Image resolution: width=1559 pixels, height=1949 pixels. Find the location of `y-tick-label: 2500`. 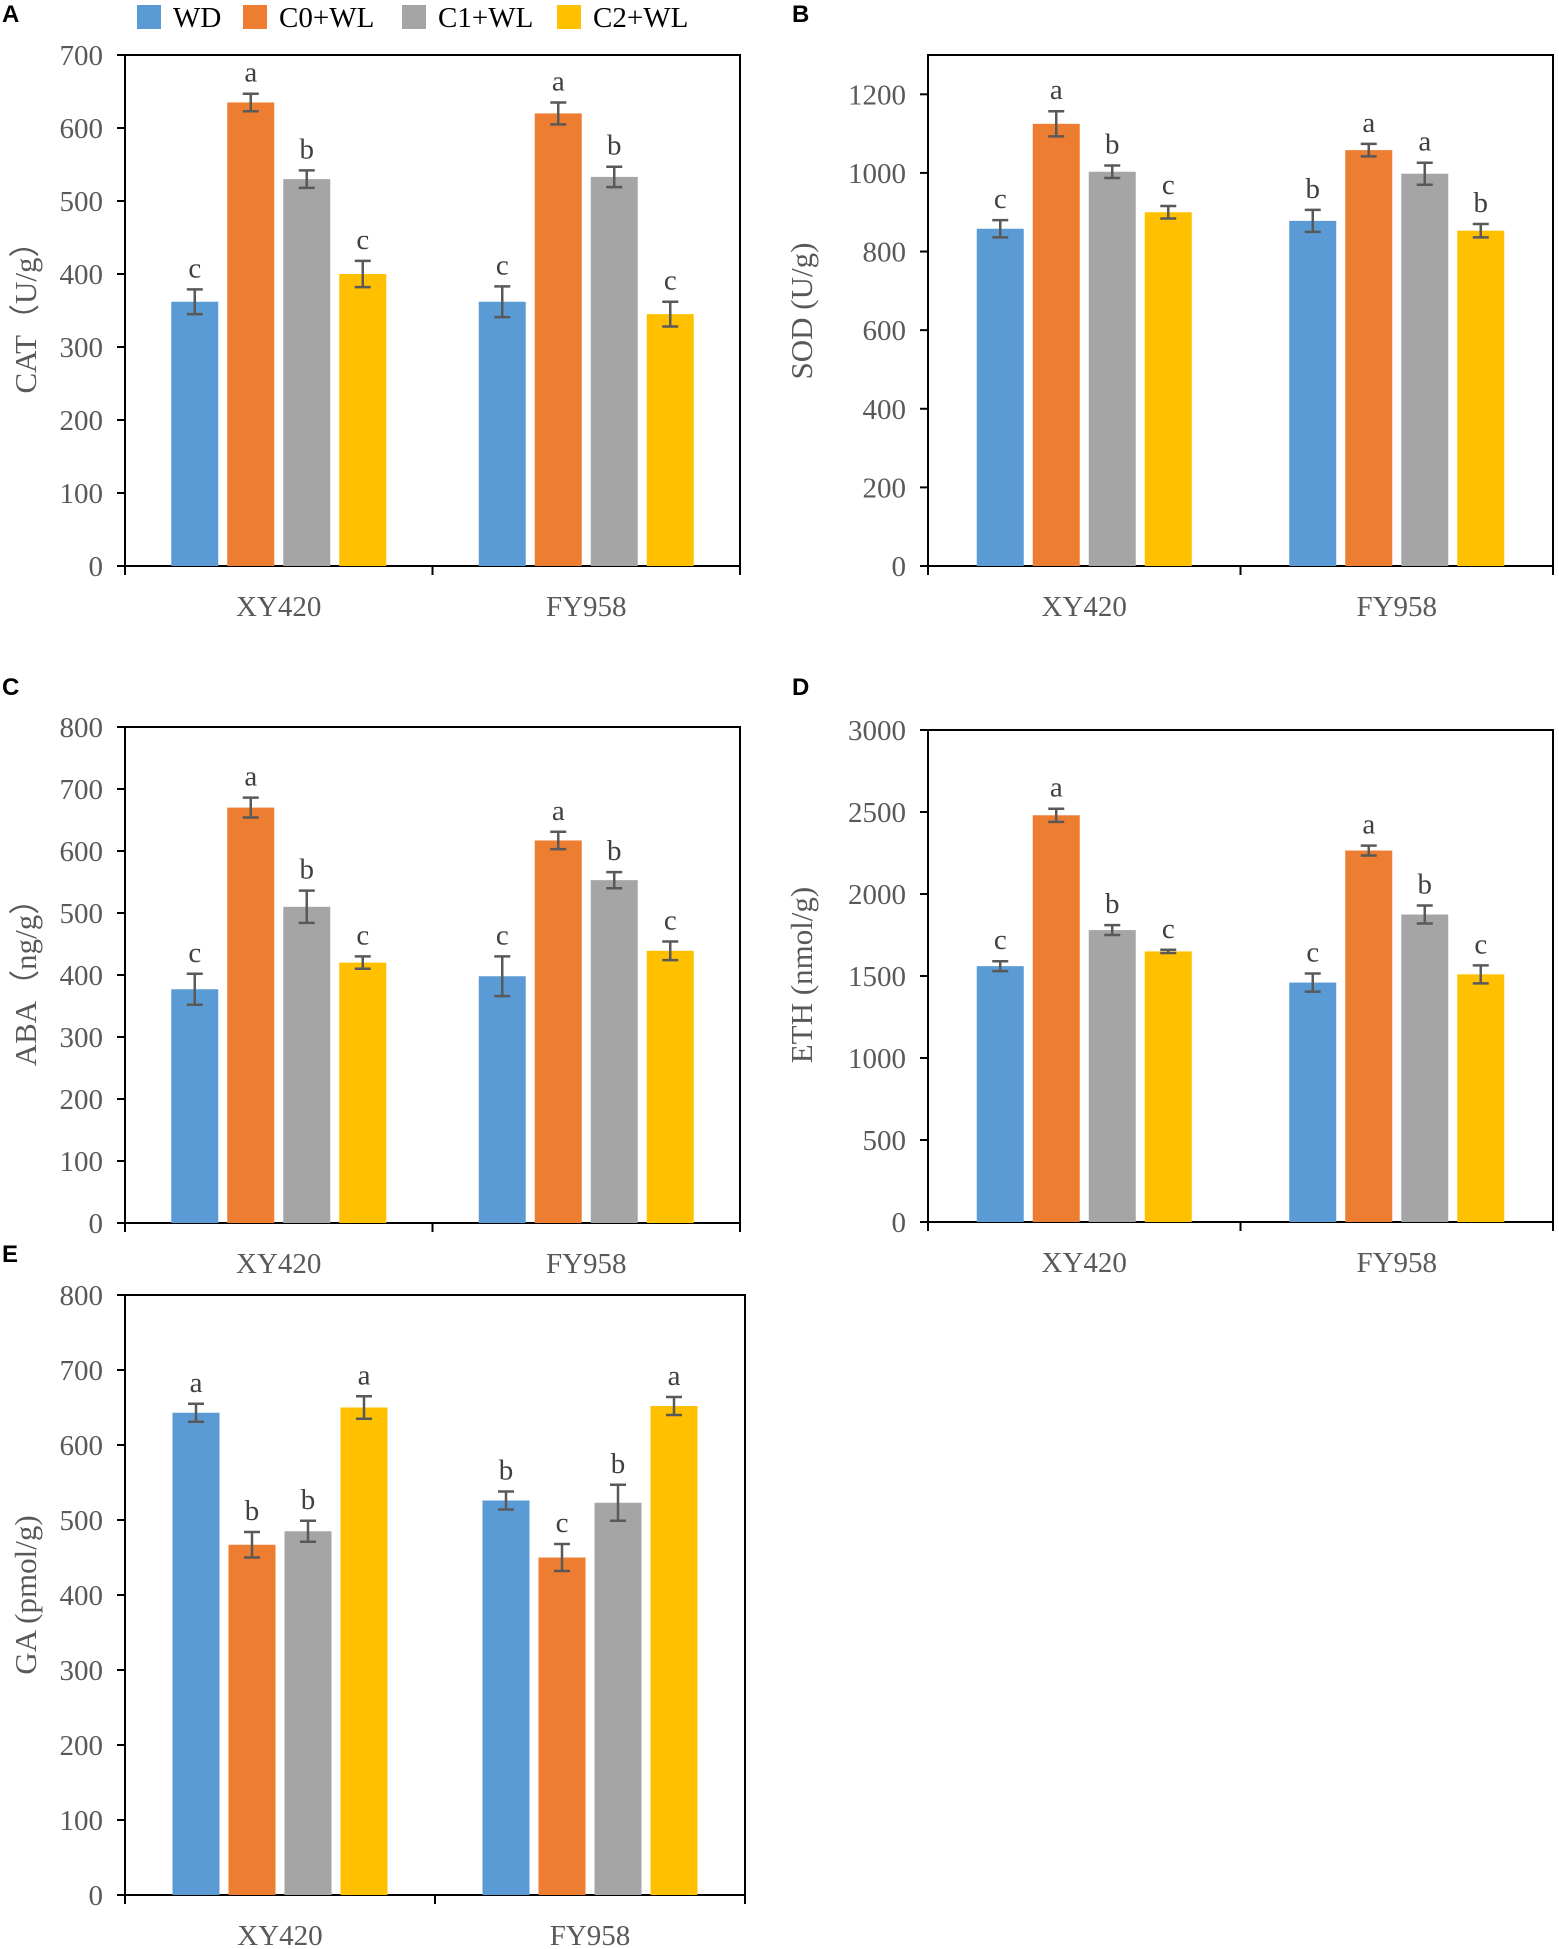

y-tick-label: 2500 is located at coordinates (877, 813).